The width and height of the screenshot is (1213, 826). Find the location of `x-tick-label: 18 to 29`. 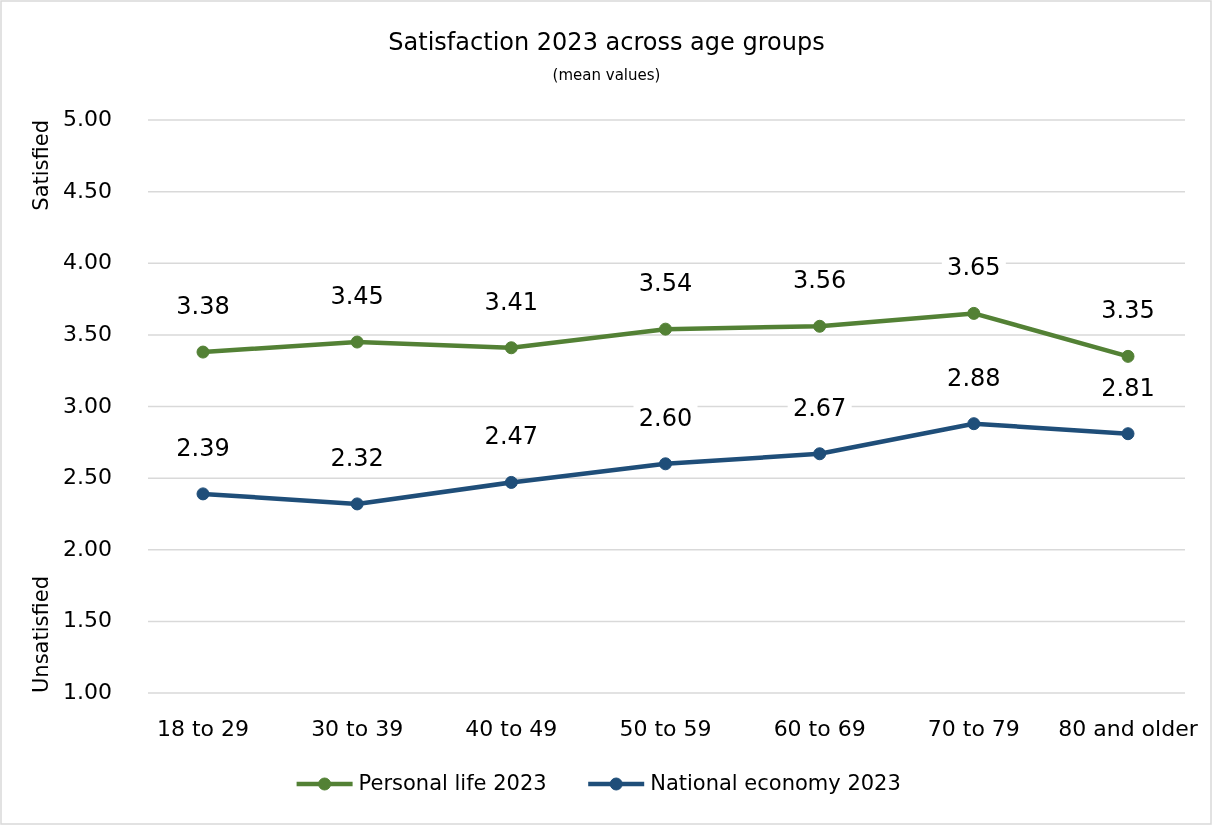

x-tick-label: 18 to 29 is located at coordinates (203, 728).